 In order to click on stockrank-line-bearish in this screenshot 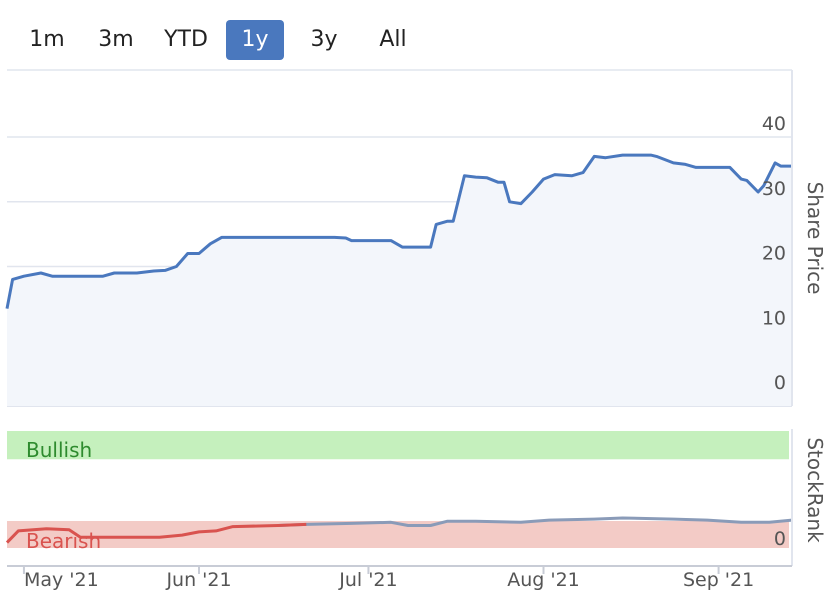, I will do `click(156, 533)`.